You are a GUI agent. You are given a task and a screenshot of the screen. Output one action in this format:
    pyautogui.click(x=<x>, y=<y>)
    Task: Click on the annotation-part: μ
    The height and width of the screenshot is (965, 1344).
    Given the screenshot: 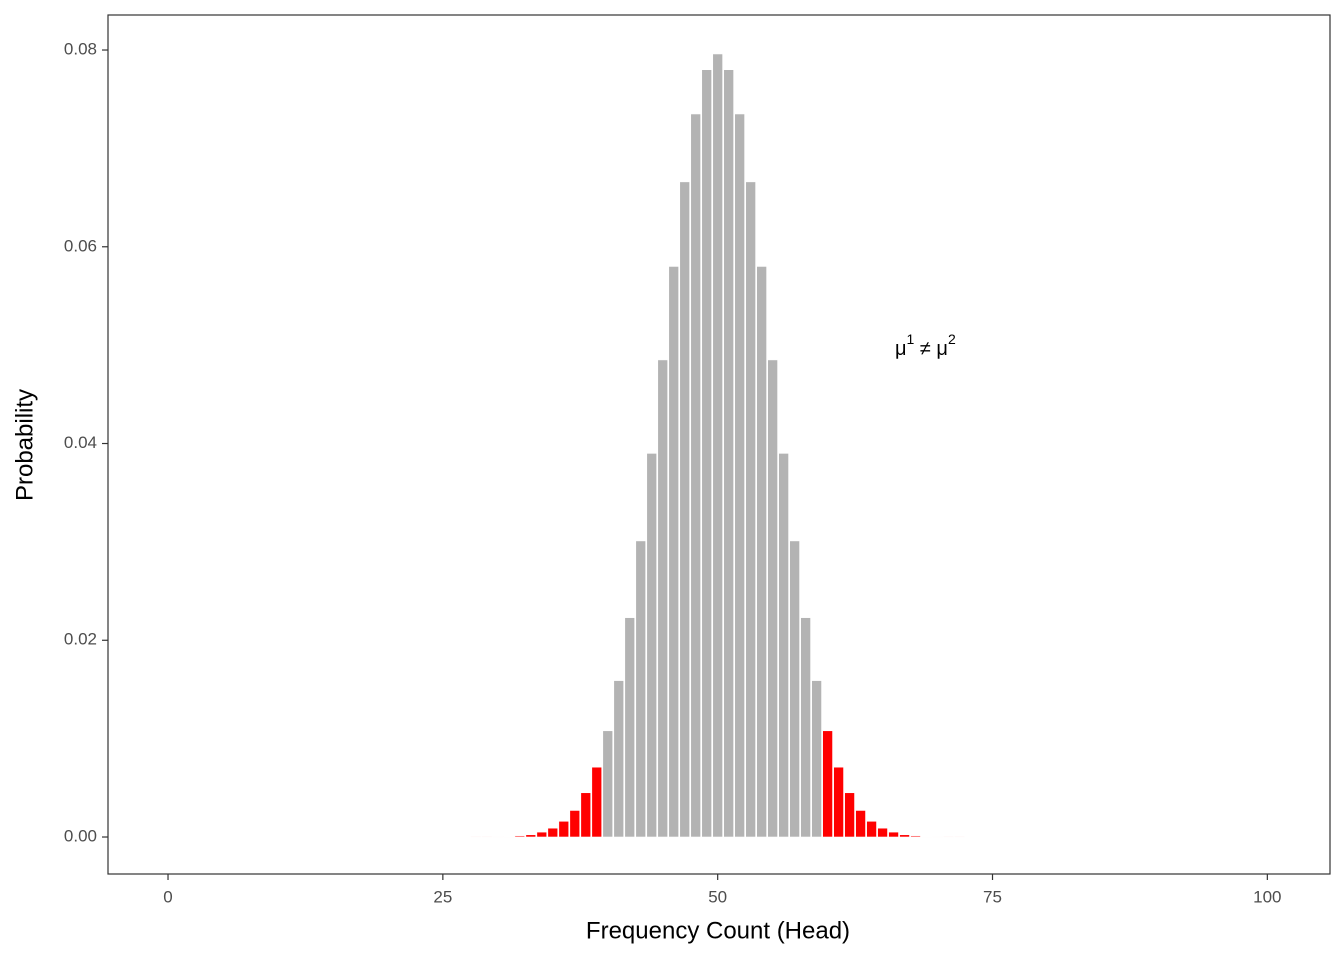 What is the action you would take?
    pyautogui.click(x=901, y=349)
    